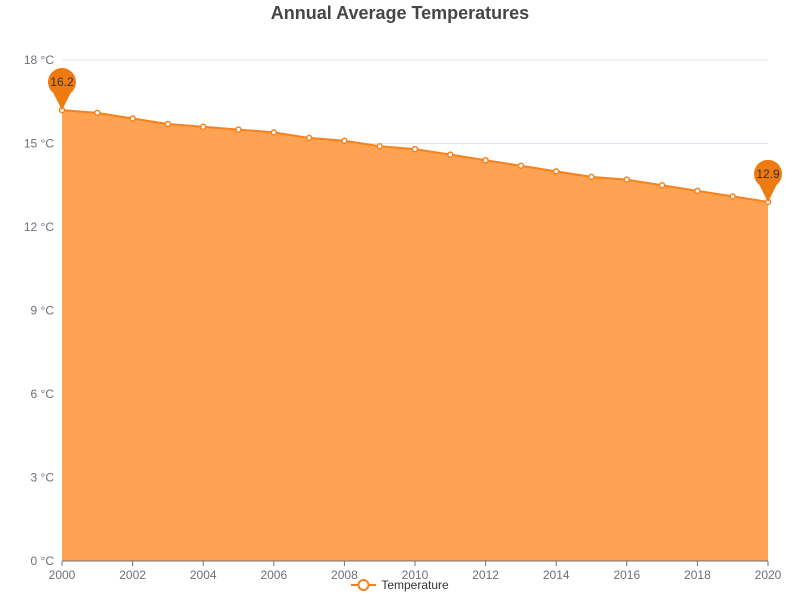  I want to click on x-tick-label: 2000, so click(62, 575).